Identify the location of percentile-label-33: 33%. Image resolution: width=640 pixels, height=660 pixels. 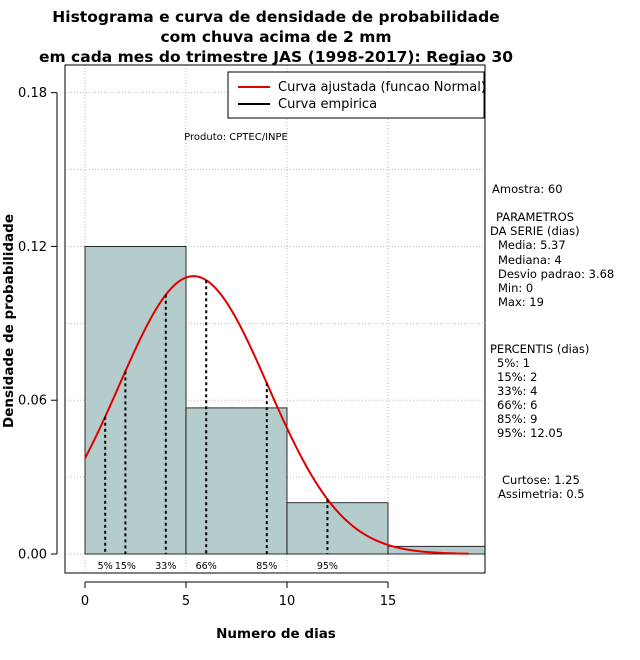
(165, 566).